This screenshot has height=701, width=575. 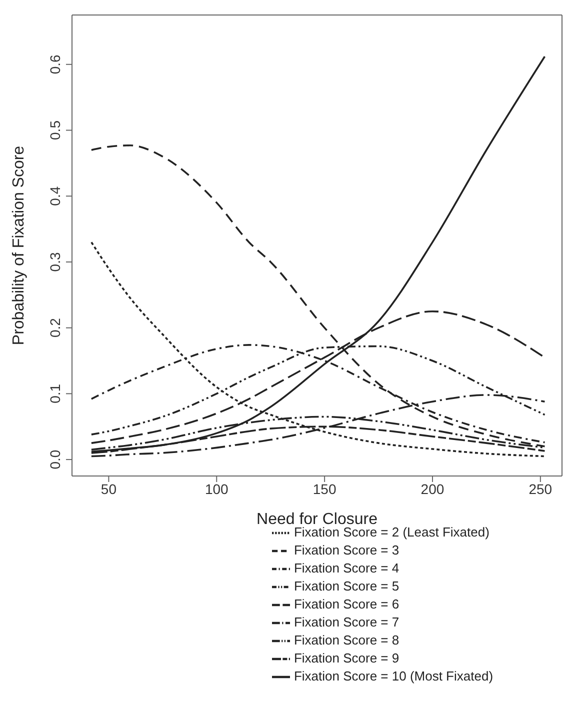 I want to click on y-tick-label: 0.2, so click(x=55, y=328).